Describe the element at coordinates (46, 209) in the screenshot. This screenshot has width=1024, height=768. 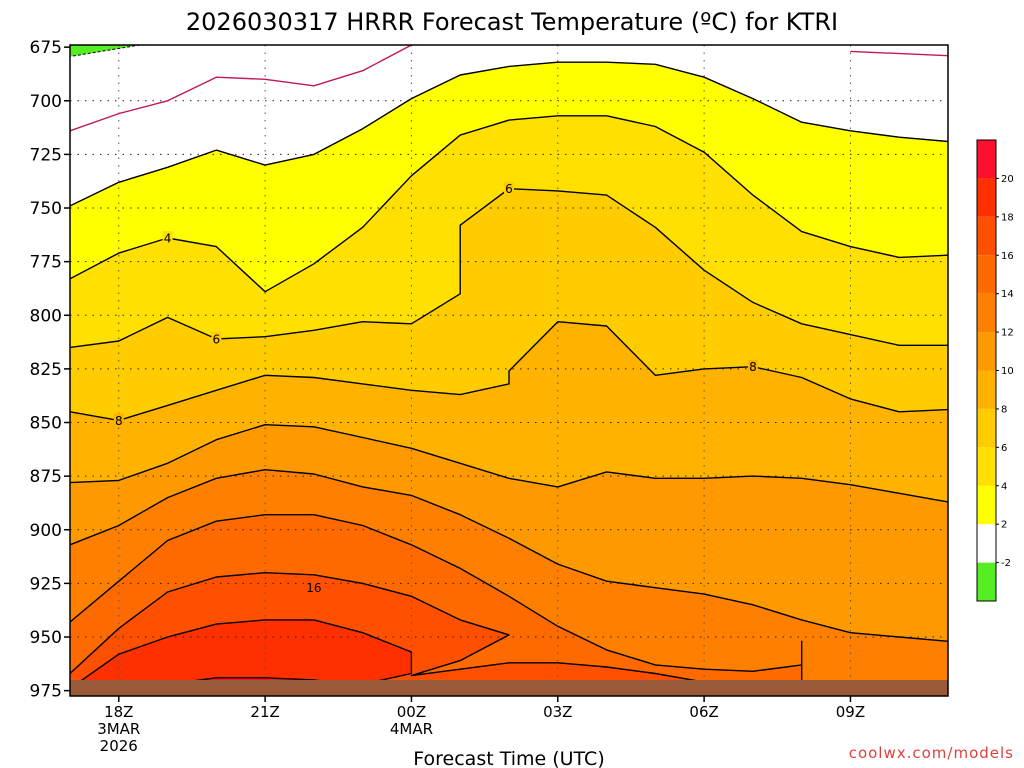
I see `y-tick-label: 750` at that location.